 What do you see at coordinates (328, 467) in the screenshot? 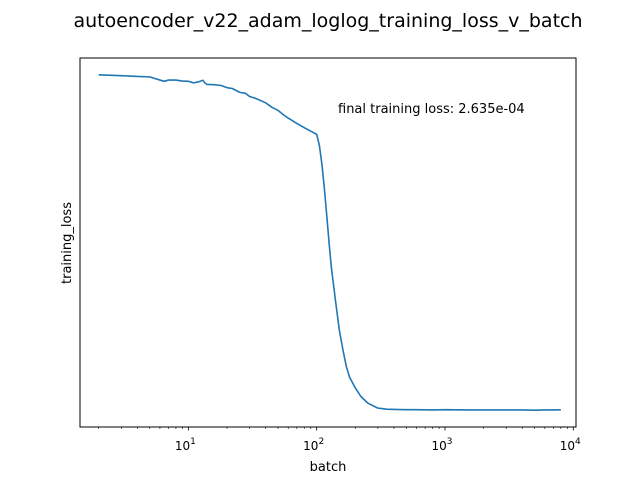
I see `x-axis-label: batch` at bounding box center [328, 467].